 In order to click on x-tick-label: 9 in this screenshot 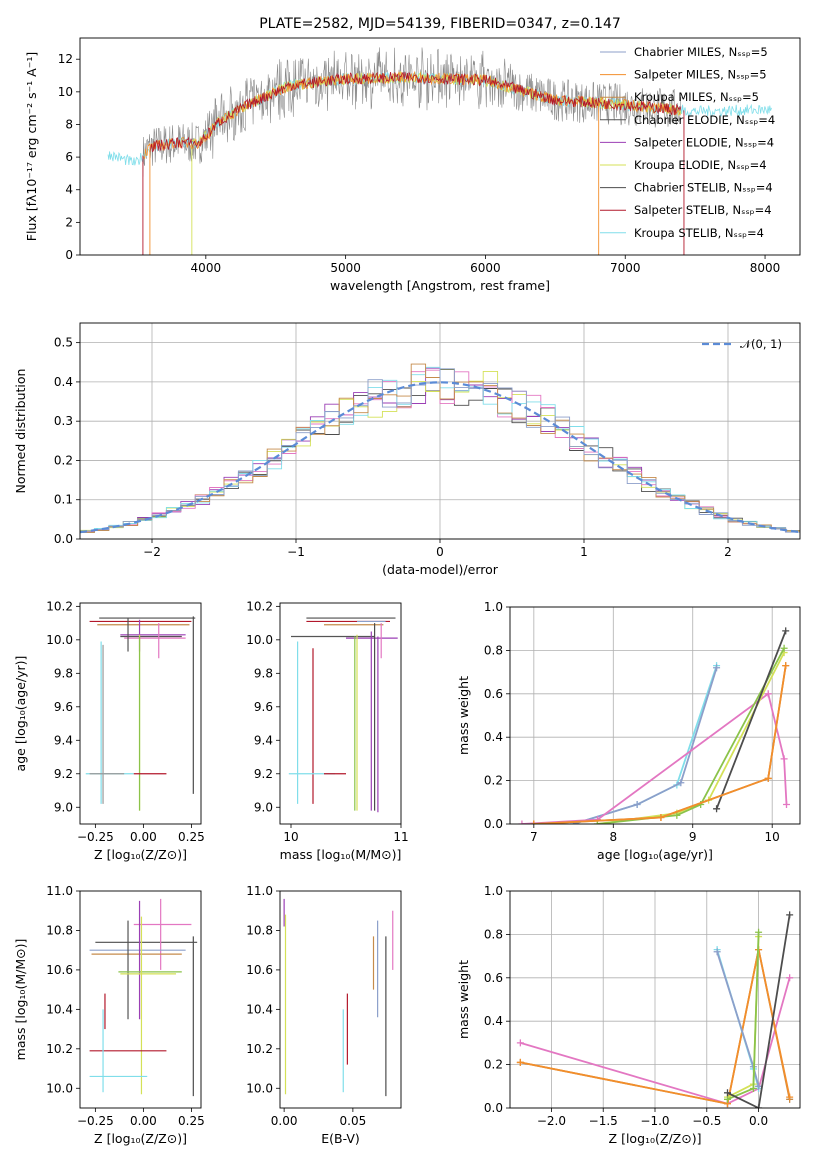, I will do `click(693, 837)`.